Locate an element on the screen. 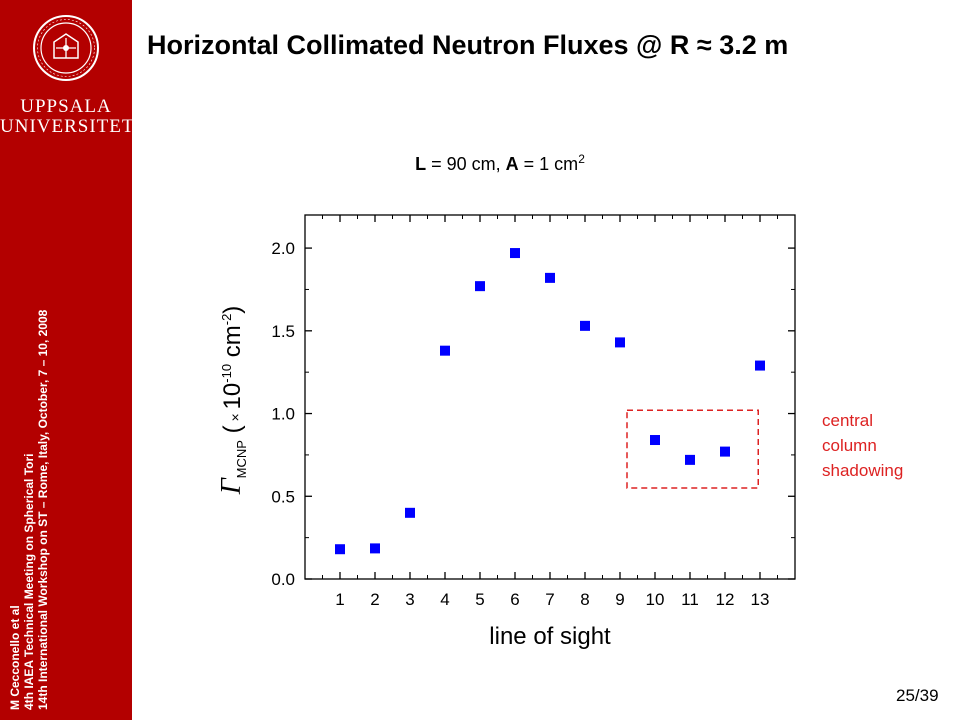 Image resolution: width=960 pixels, height=720 pixels. x-tick-label: 6 is located at coordinates (514, 599).